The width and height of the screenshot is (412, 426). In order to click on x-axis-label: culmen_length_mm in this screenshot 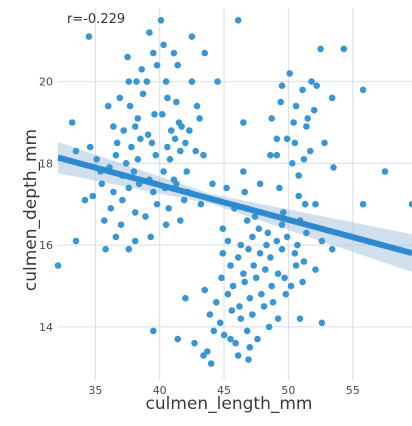, I will do `click(229, 404)`.